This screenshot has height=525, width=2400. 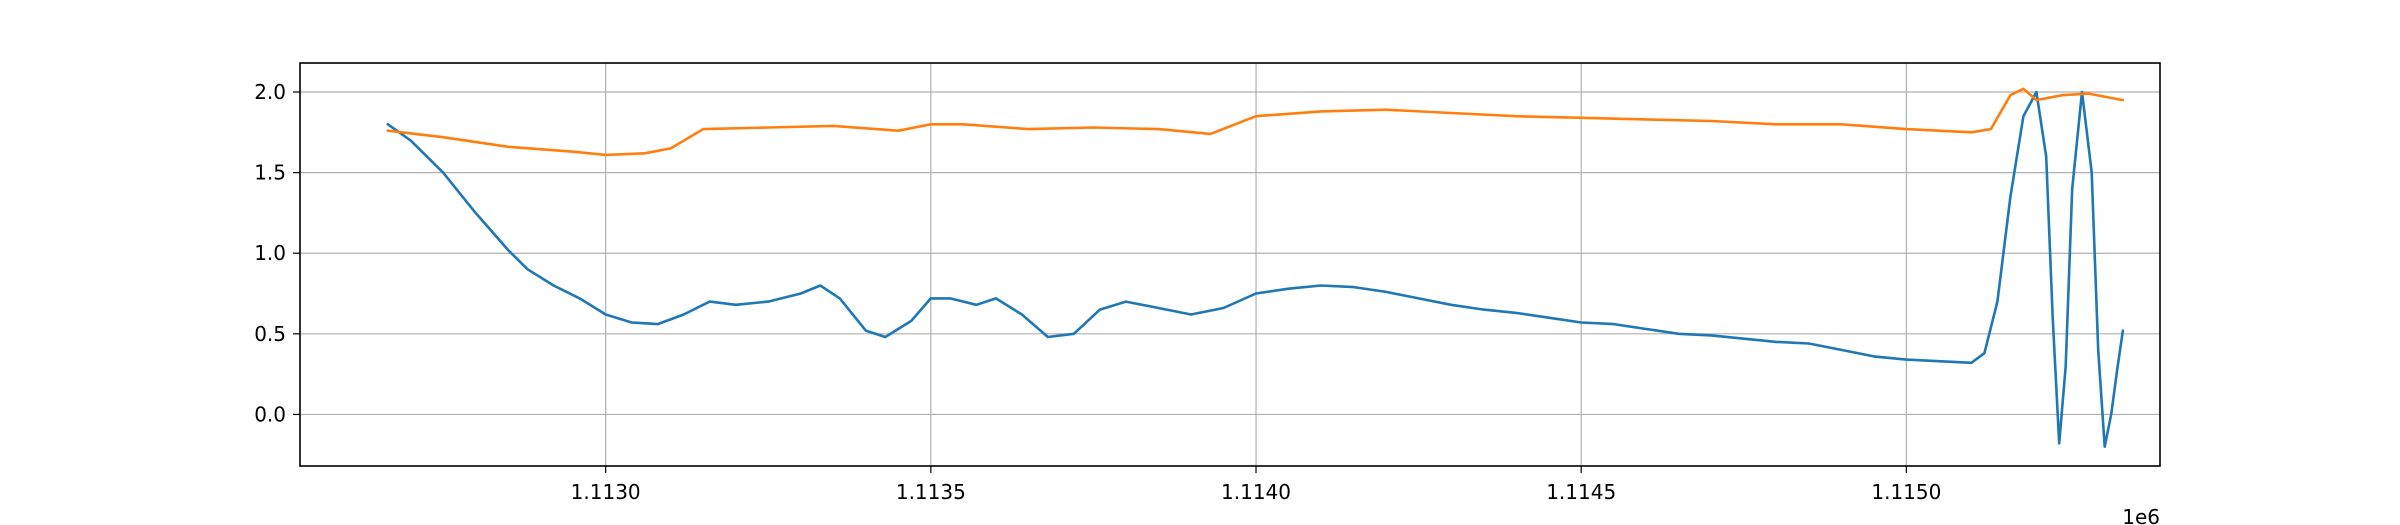 What do you see at coordinates (1906, 492) in the screenshot?
I see `x-tick-label: 1.1150` at bounding box center [1906, 492].